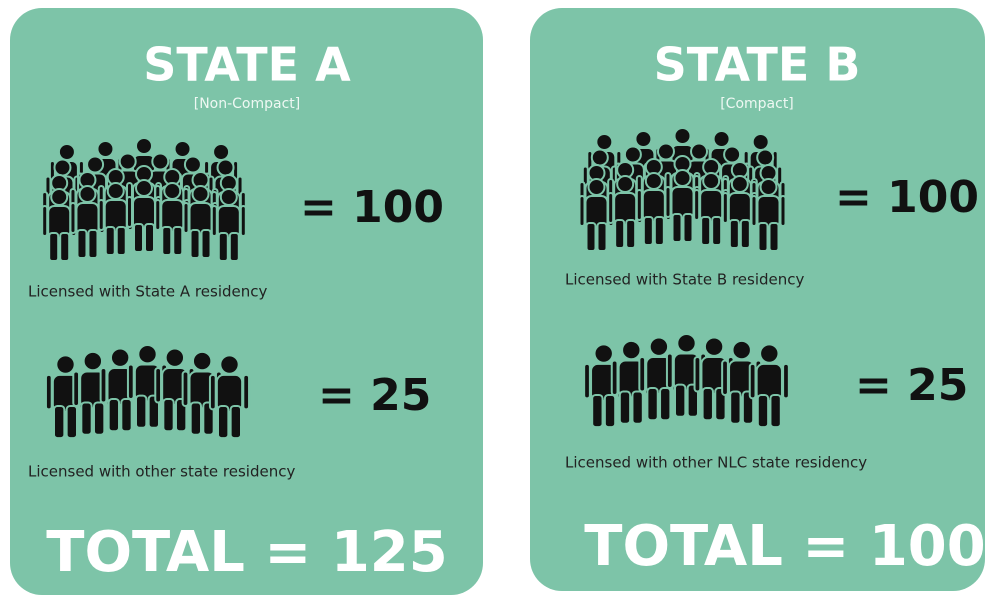  What do you see at coordinates (247, 65) in the screenshot?
I see `panel-title: STATE A` at bounding box center [247, 65].